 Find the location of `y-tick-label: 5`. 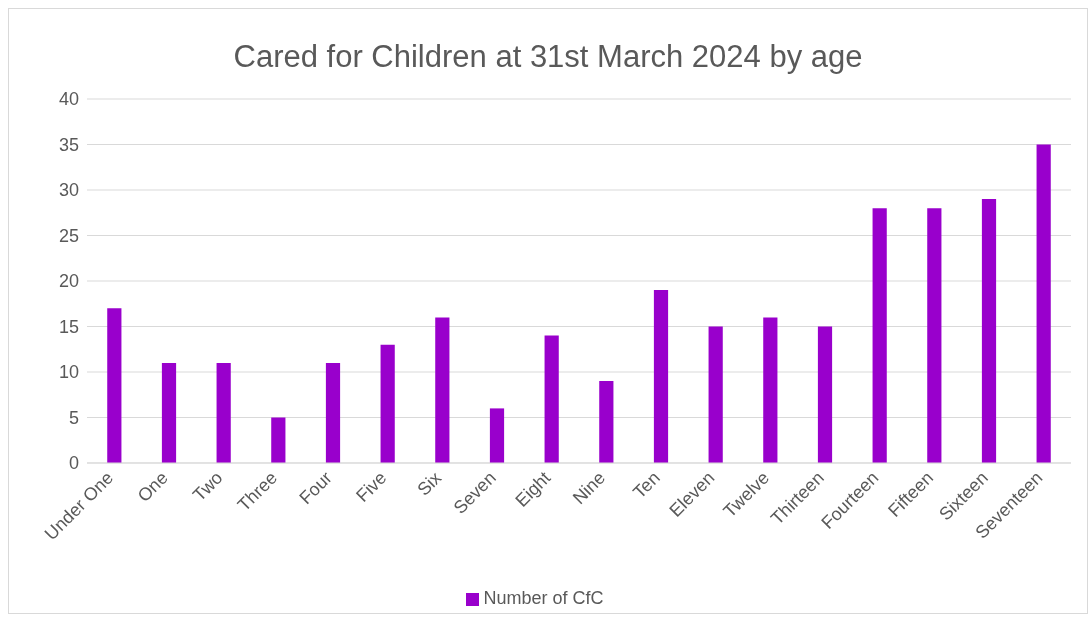

y-tick-label: 5 is located at coordinates (73, 417).